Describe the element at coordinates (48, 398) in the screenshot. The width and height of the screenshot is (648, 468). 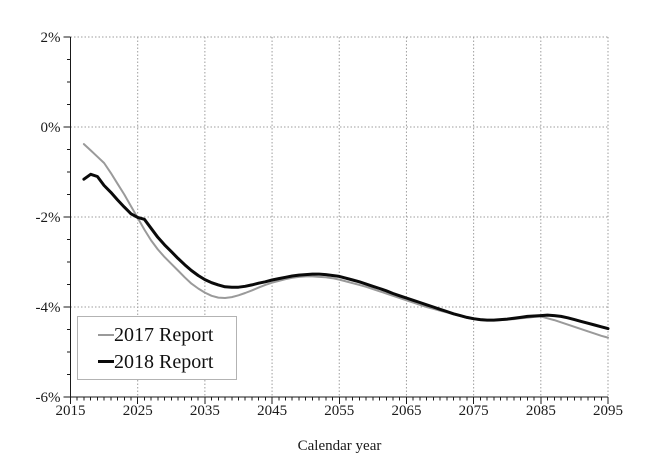
I see `y-tick-label: -6%` at that location.